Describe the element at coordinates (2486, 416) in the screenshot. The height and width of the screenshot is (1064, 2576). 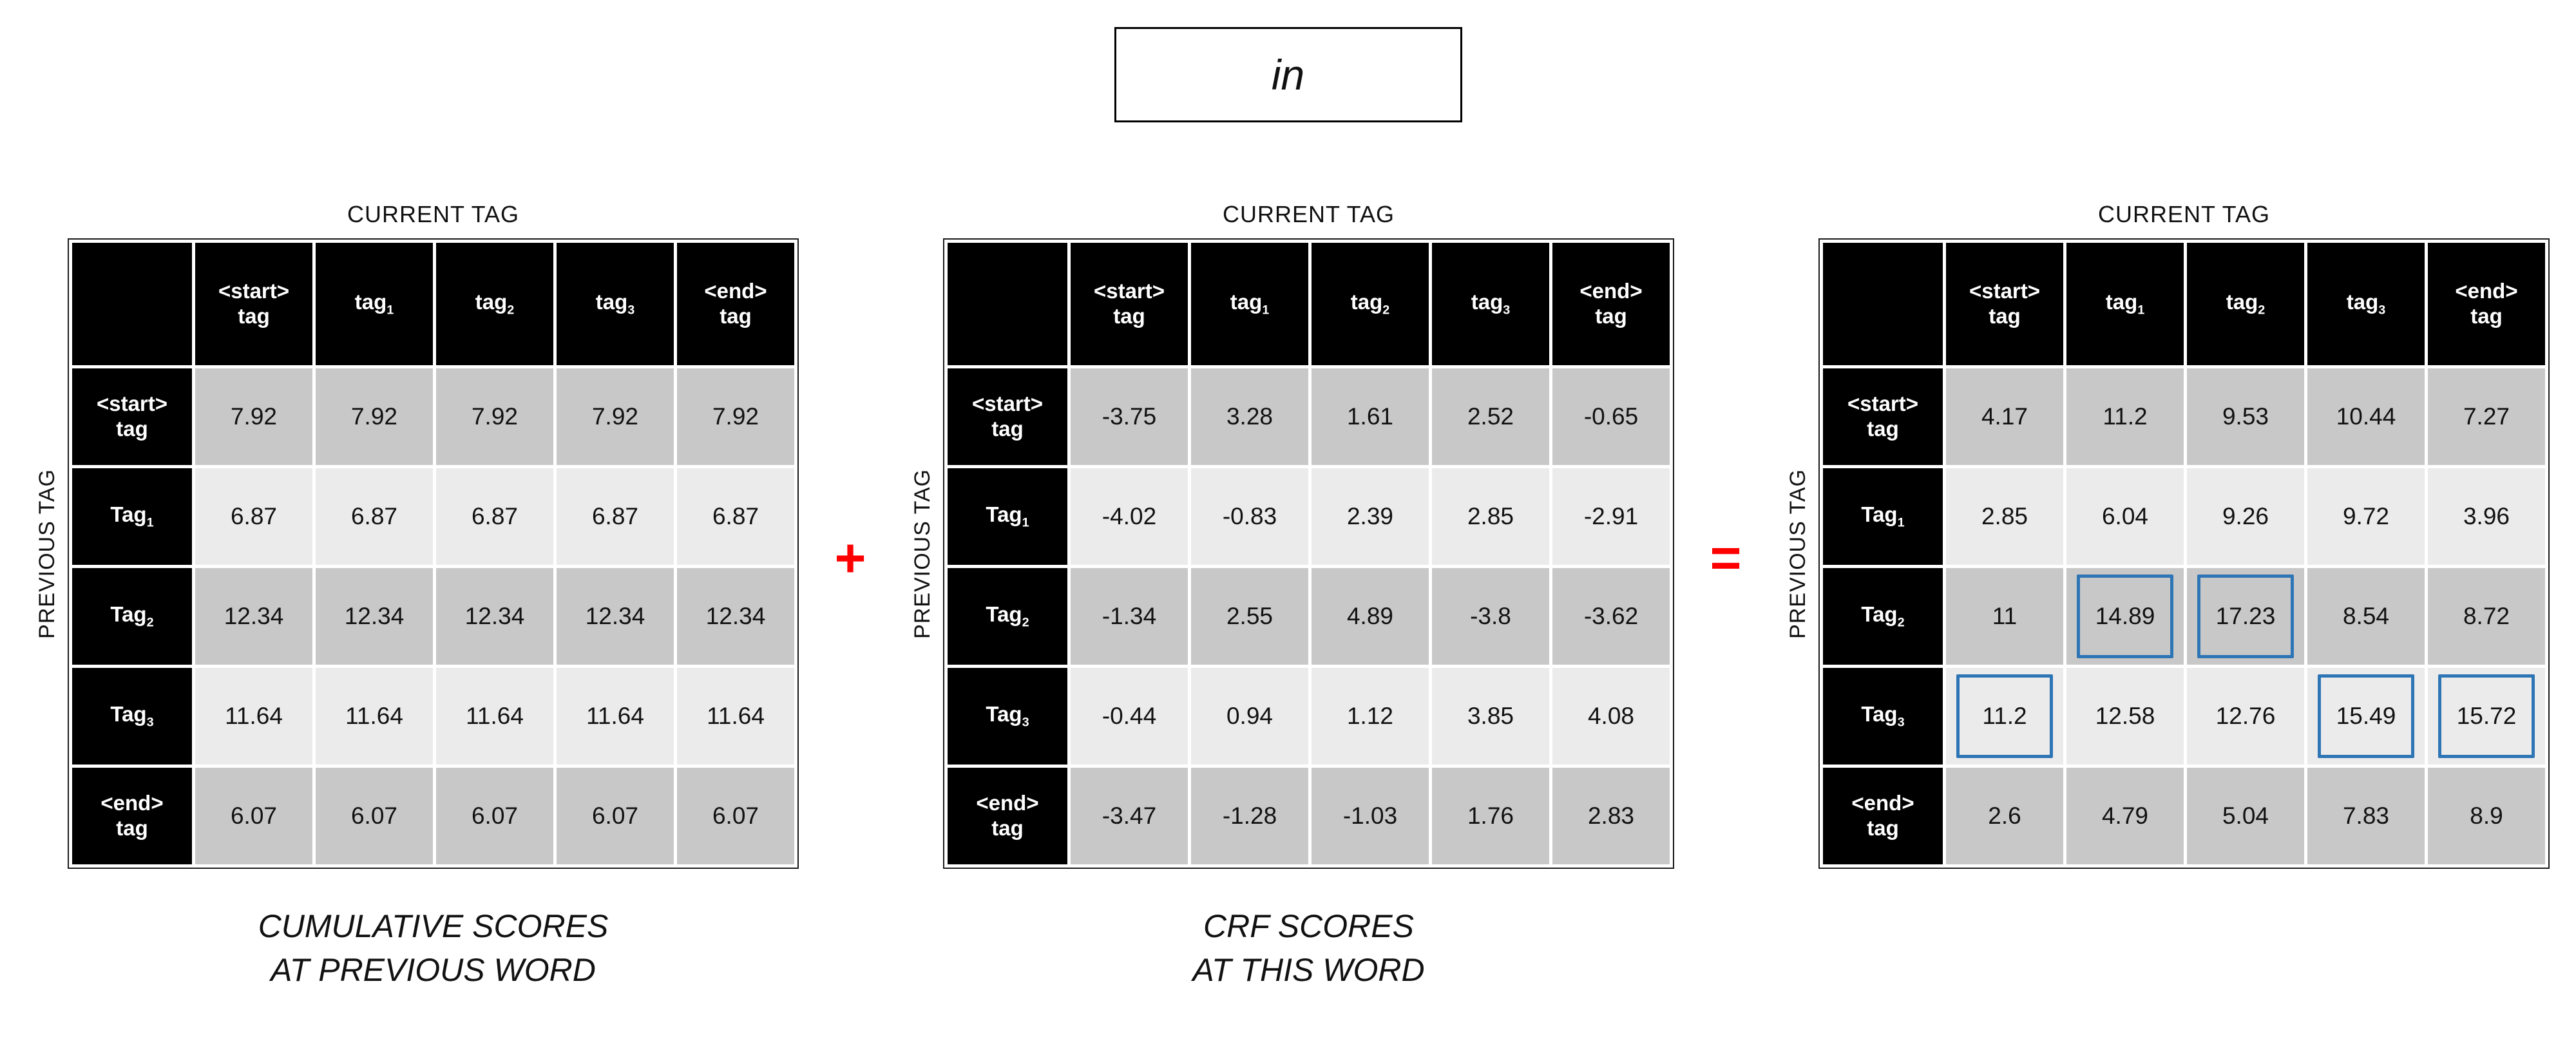
I see `value-cell: 7.27` at that location.